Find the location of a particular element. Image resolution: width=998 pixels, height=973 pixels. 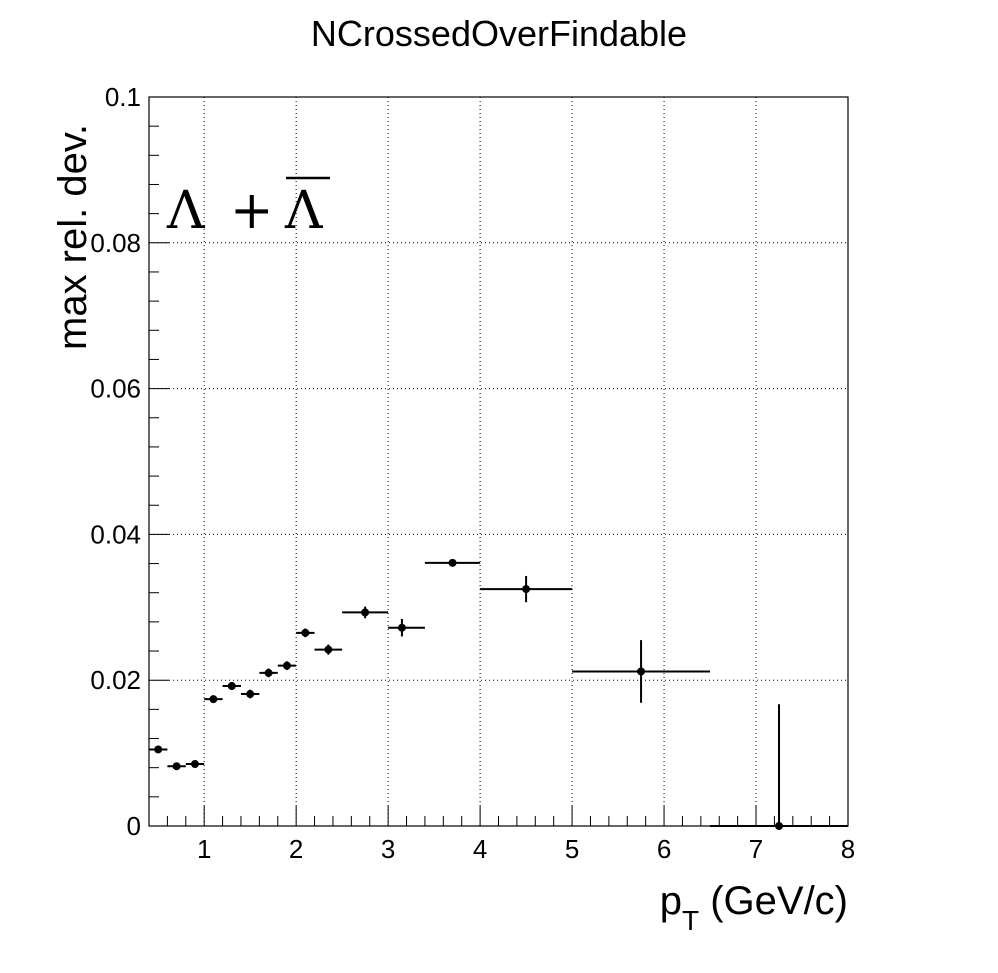

x-tick-label: 2 is located at coordinates (296, 849).